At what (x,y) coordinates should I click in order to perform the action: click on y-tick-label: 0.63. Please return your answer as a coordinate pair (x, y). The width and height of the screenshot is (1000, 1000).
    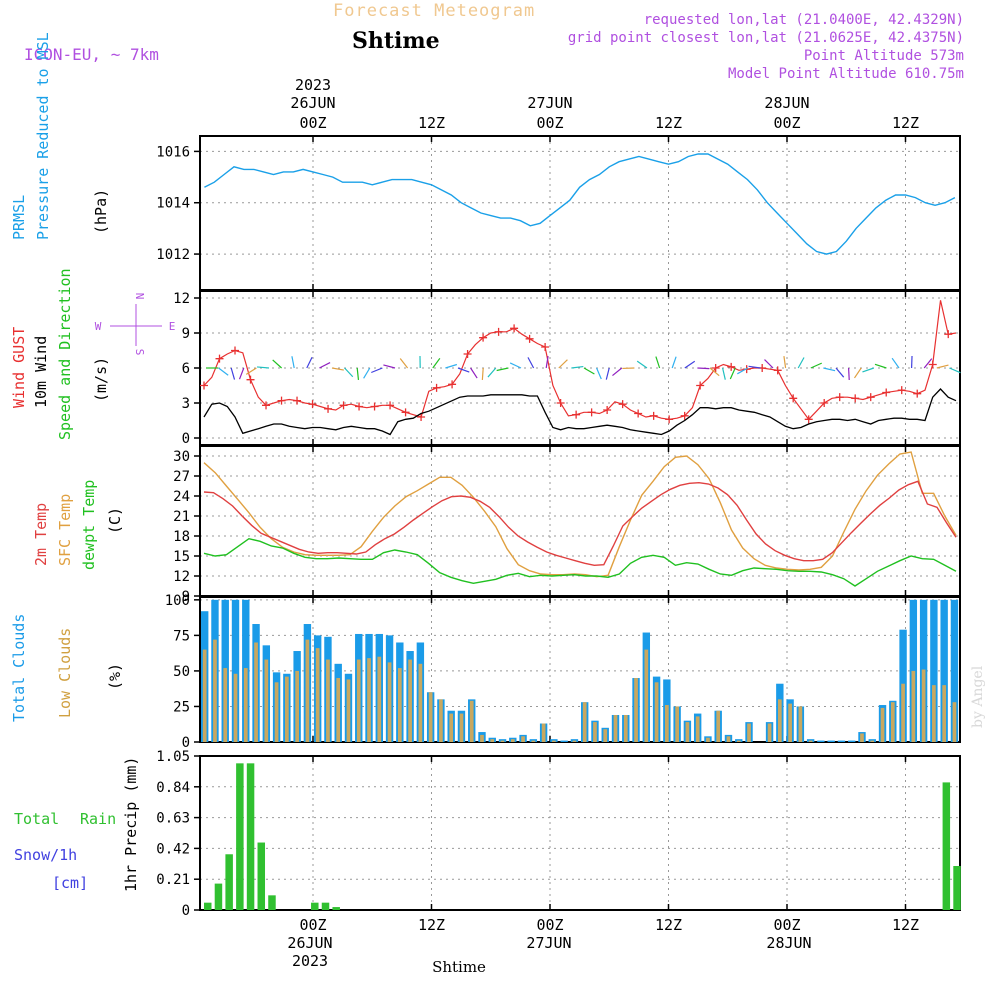
    Looking at the image, I should click on (173, 819).